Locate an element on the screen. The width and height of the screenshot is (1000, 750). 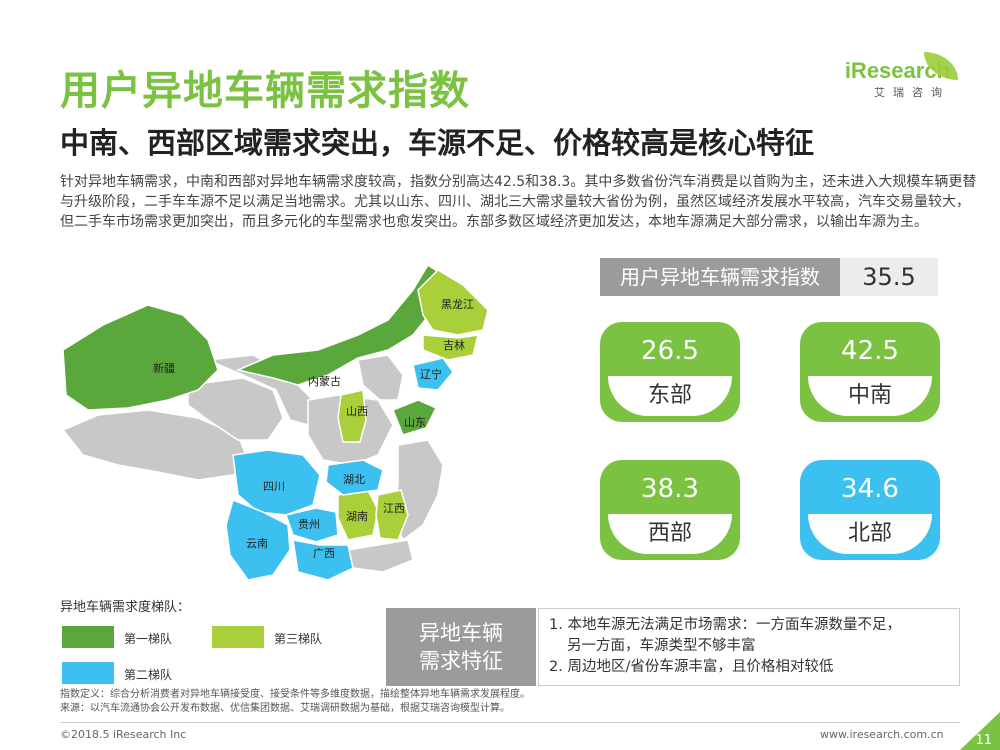
map-label-hunan: 湖南 is located at coordinates (357, 516).